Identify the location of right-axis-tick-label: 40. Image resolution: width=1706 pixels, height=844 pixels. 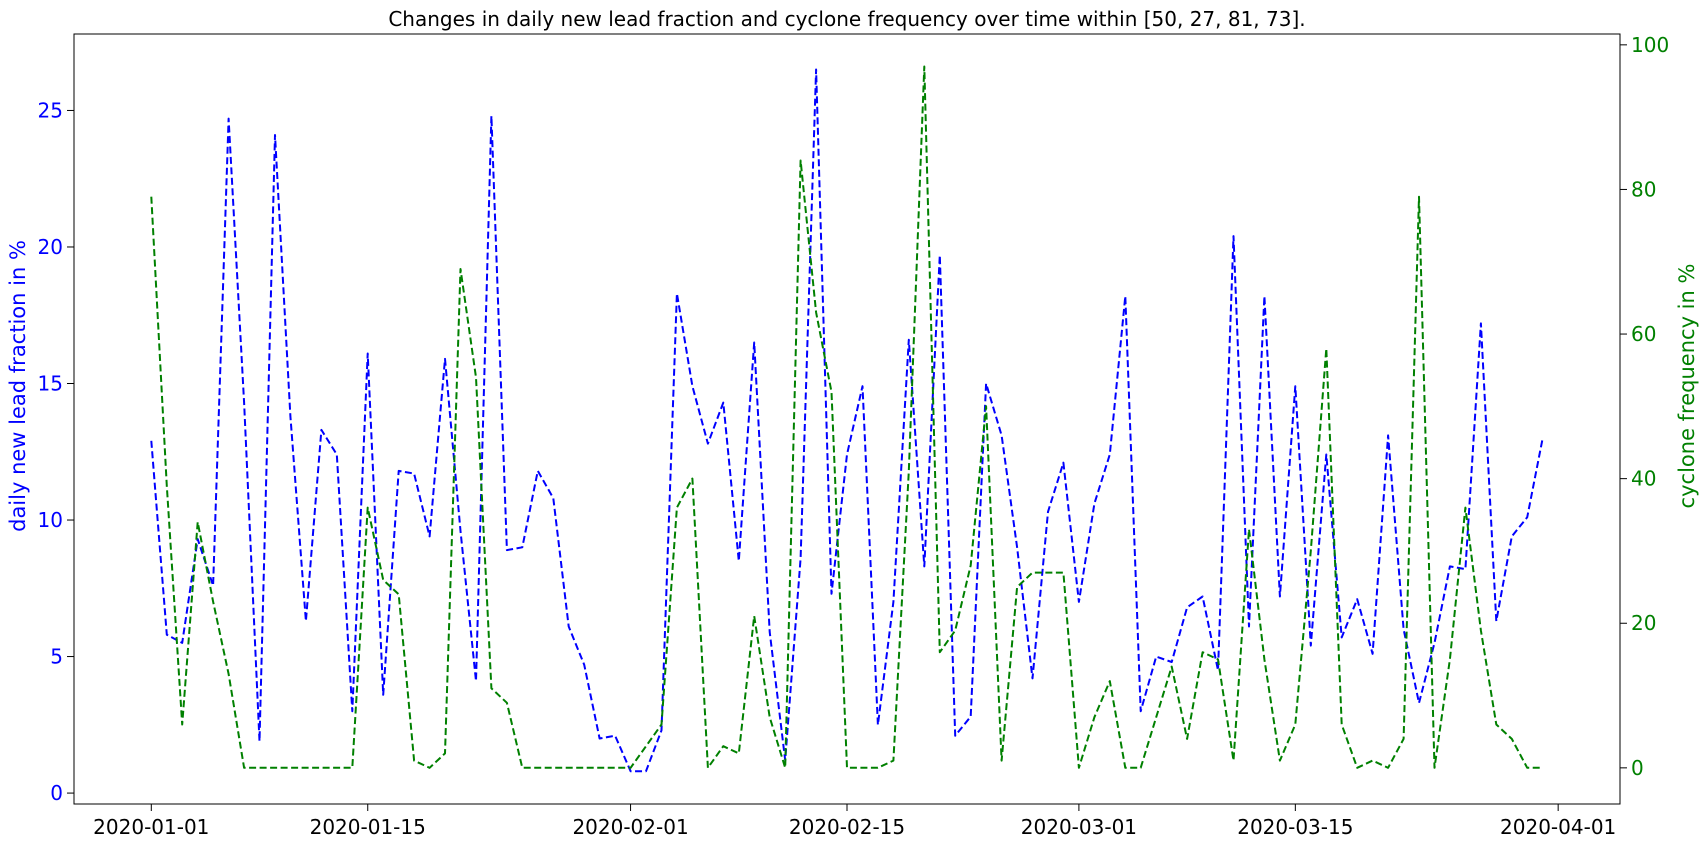
(1643, 479).